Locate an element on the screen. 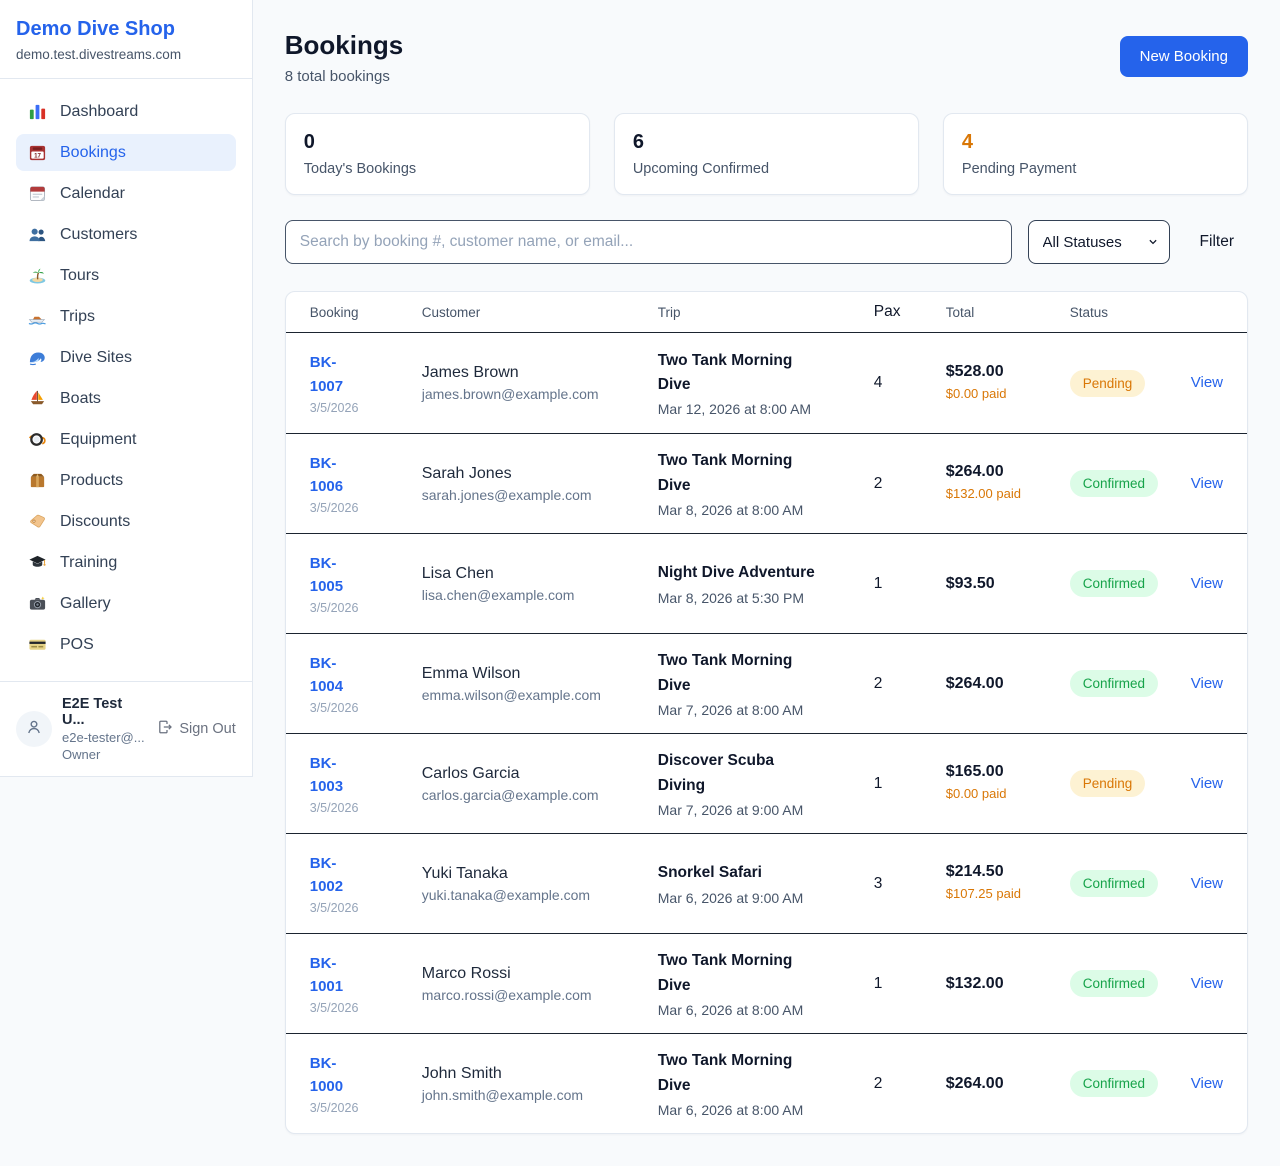  filter-row: All Statuses Filter is located at coordinates (766, 242).